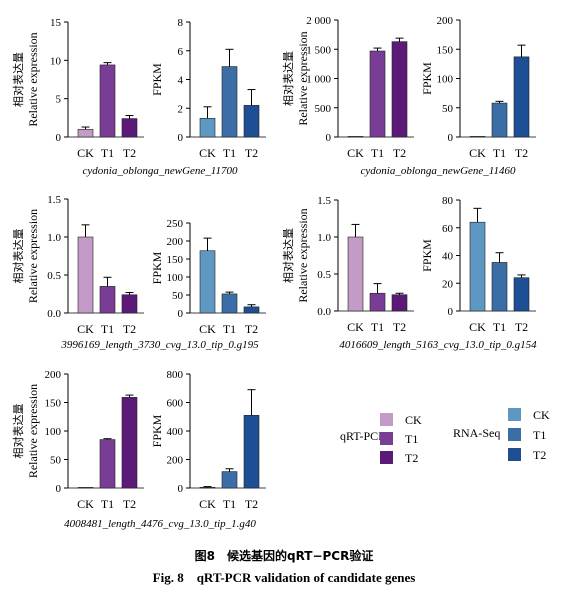 The height and width of the screenshot is (595, 568). Describe the element at coordinates (208, 277) in the screenshot. I see `chart-panel-6: 0 50 100 150 200 250 CK T1 T2 FPKM` at that location.